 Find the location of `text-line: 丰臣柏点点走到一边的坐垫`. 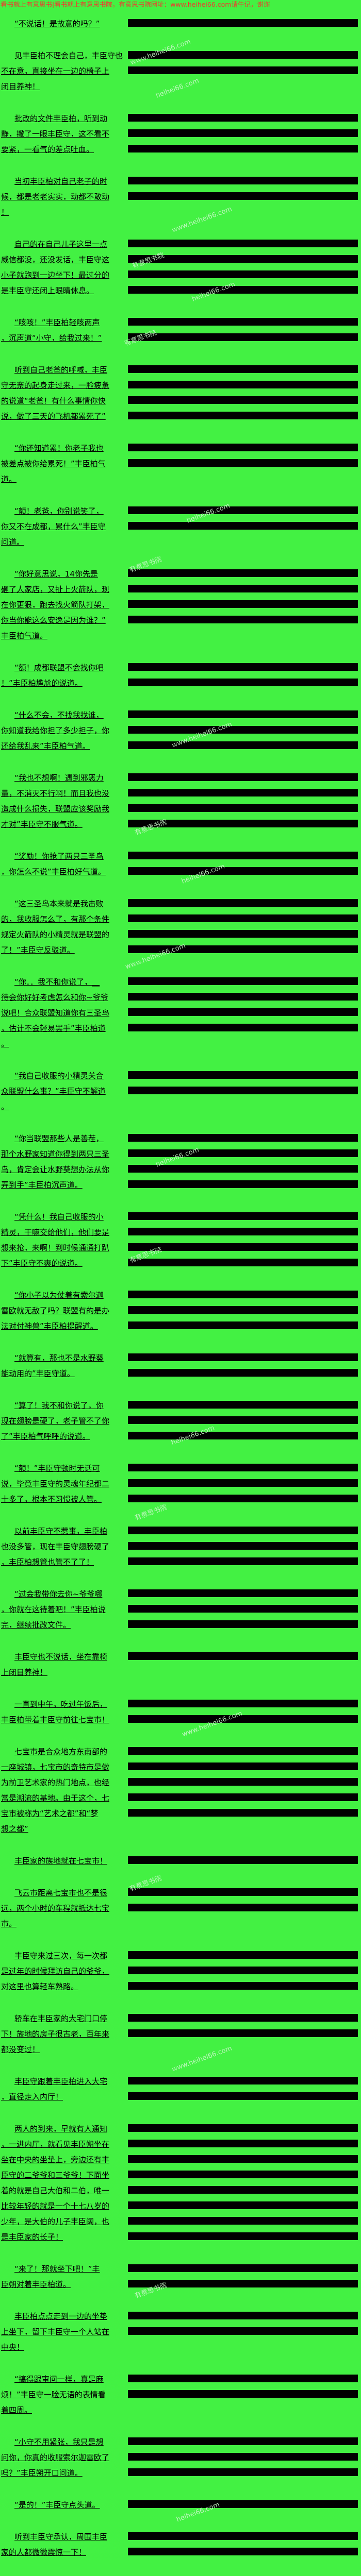

text-line: 丰臣柏点点走到一边的坐垫 is located at coordinates (61, 2316).